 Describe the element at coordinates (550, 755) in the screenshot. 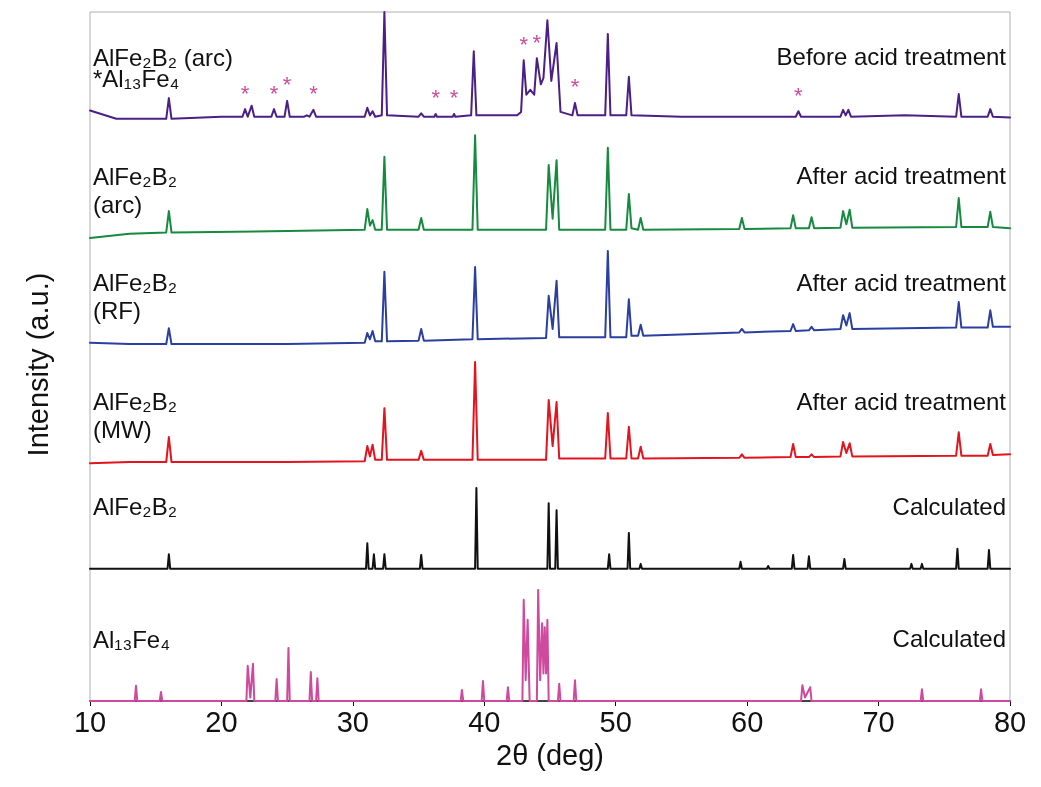

I see `x-axis-title: 2θ (deg)` at that location.